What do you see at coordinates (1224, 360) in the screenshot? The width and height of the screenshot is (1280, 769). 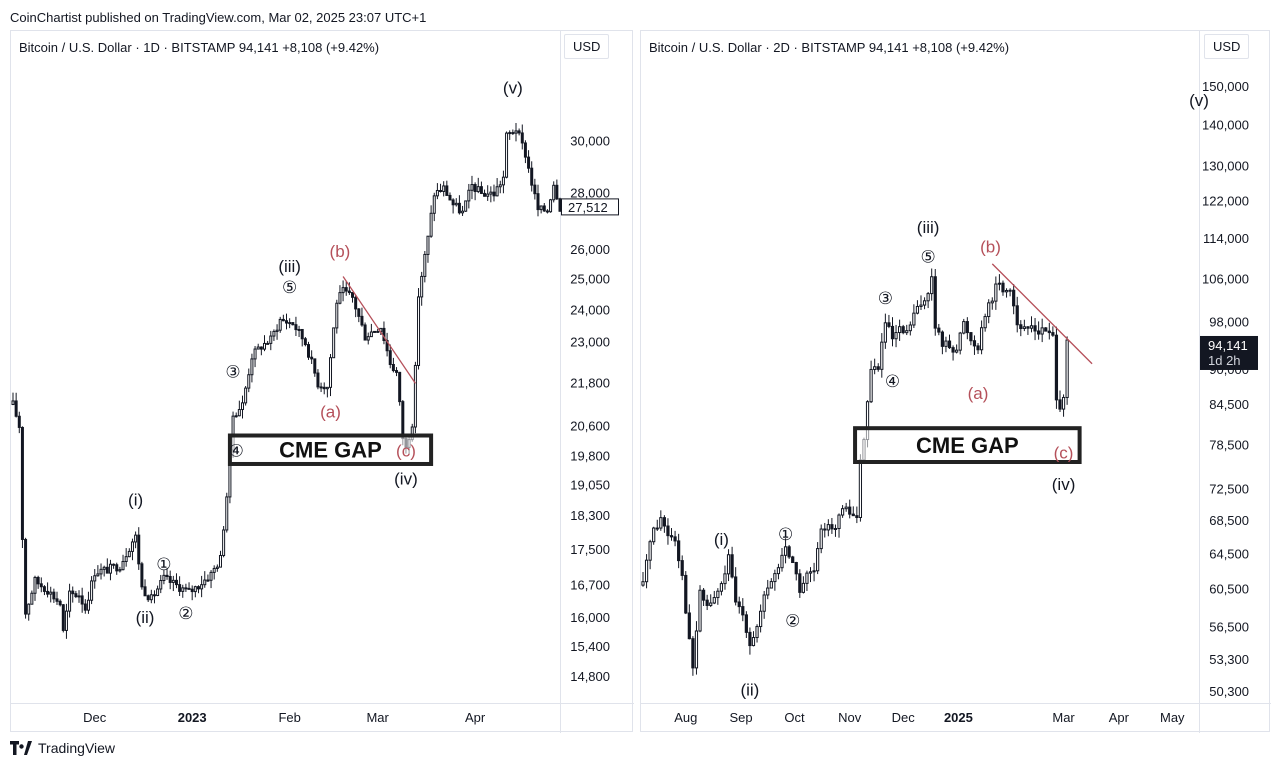 I see `bar-countdown-label: 1d 2h` at bounding box center [1224, 360].